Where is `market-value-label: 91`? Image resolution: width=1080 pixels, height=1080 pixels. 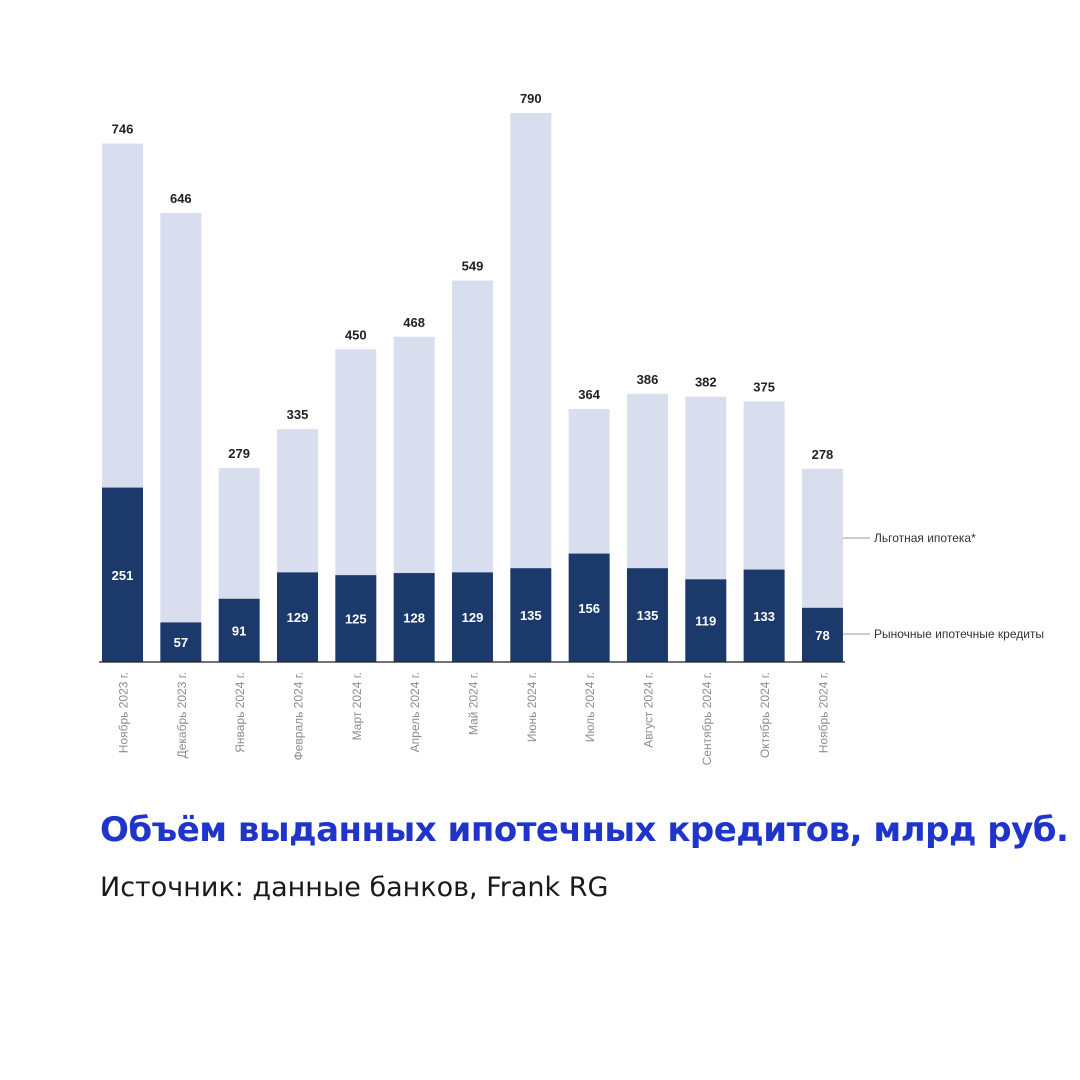
market-value-label: 91 is located at coordinates (239, 630).